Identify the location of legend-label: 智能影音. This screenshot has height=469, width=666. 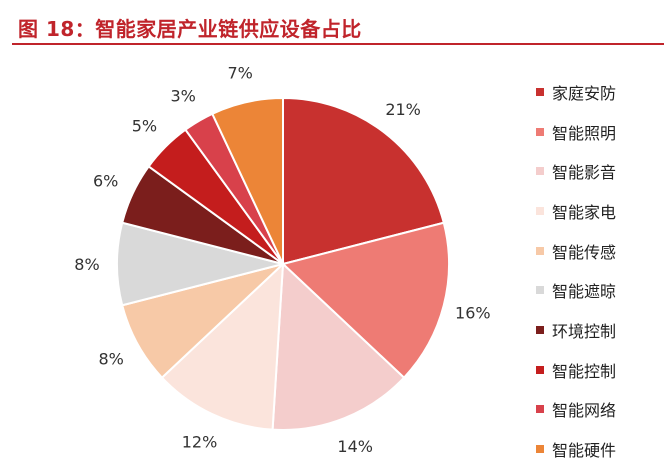
(584, 173).